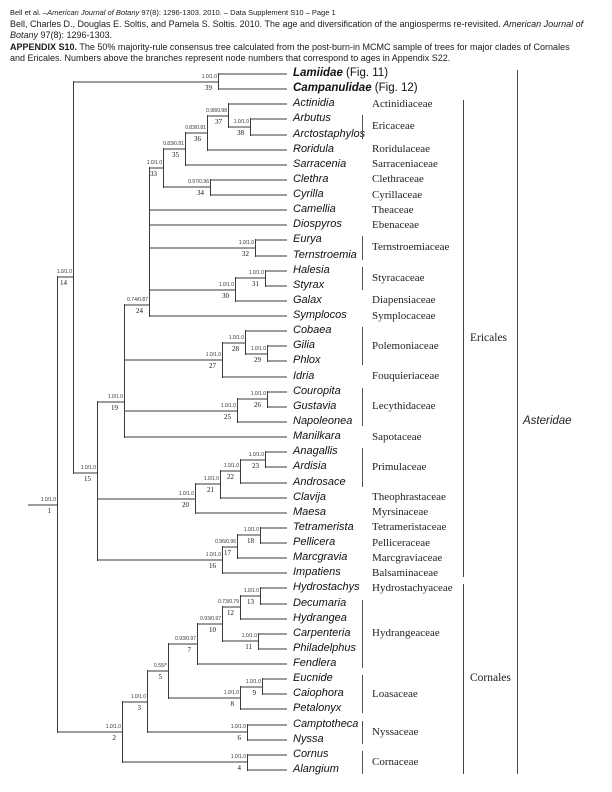 Image resolution: width=612 pixels, height=792 pixels. I want to click on family-label-symplocaceae: Symplocaceae, so click(404, 315).